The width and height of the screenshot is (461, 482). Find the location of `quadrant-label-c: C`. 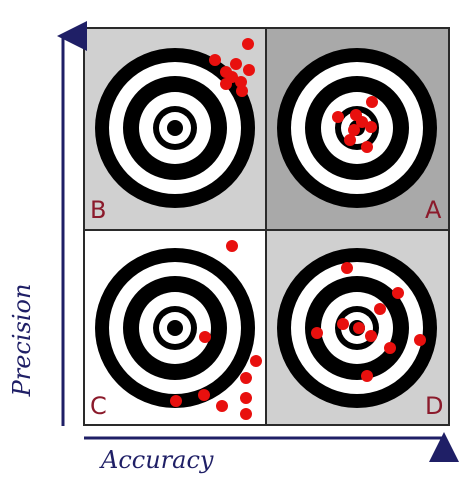

quadrant-label-c: C is located at coordinates (98, 406).